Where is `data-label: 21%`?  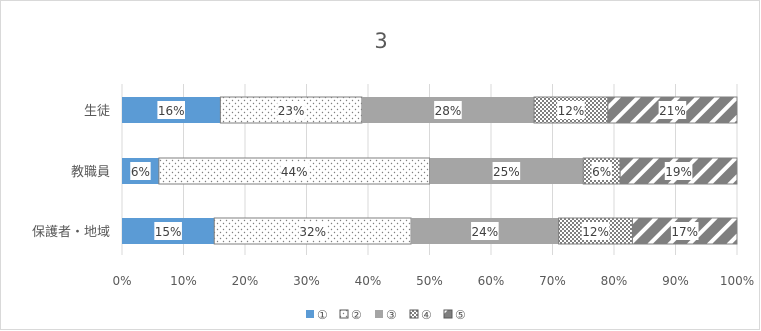 data-label: 21% is located at coordinates (672, 111).